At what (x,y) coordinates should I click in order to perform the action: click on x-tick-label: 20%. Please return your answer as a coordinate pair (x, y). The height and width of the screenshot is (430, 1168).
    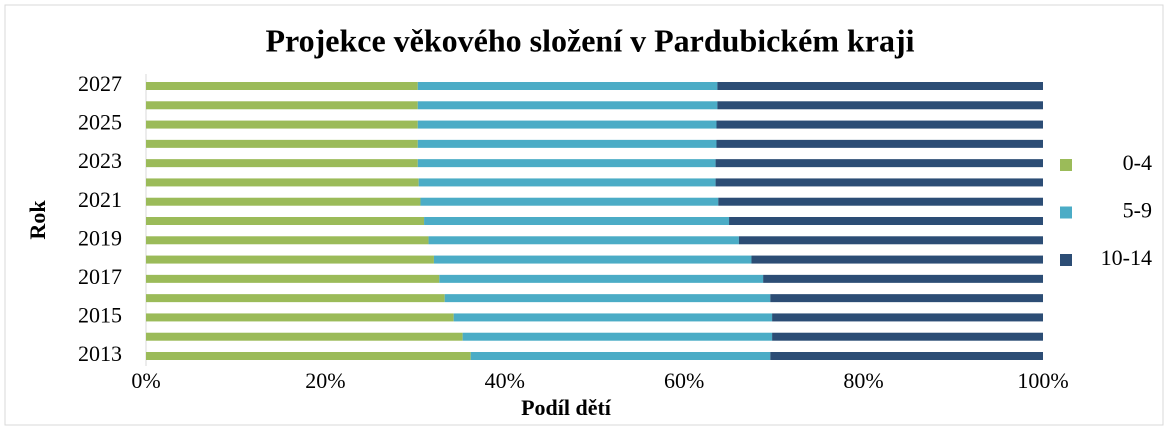
    Looking at the image, I should click on (325, 380).